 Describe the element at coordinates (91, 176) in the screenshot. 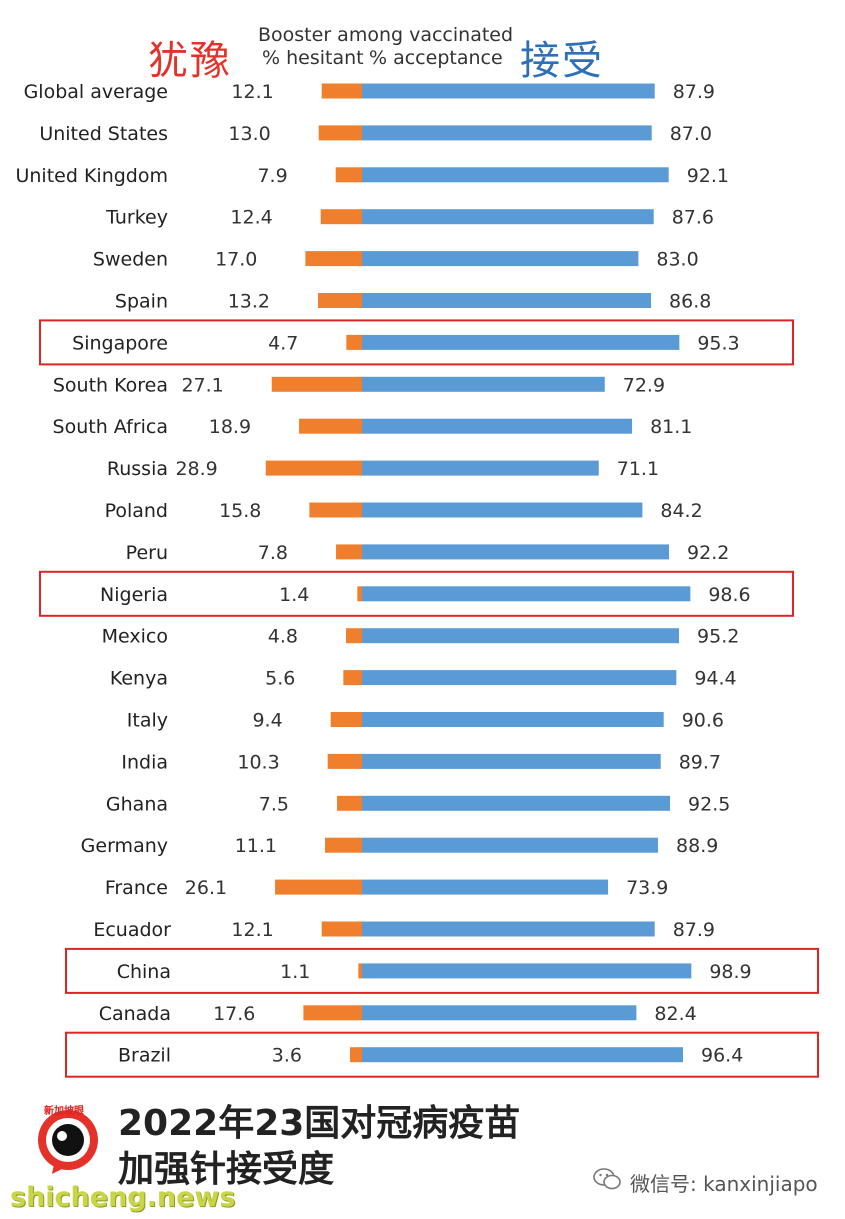

I see `country-label-united-kingdom: United Kingdom` at that location.